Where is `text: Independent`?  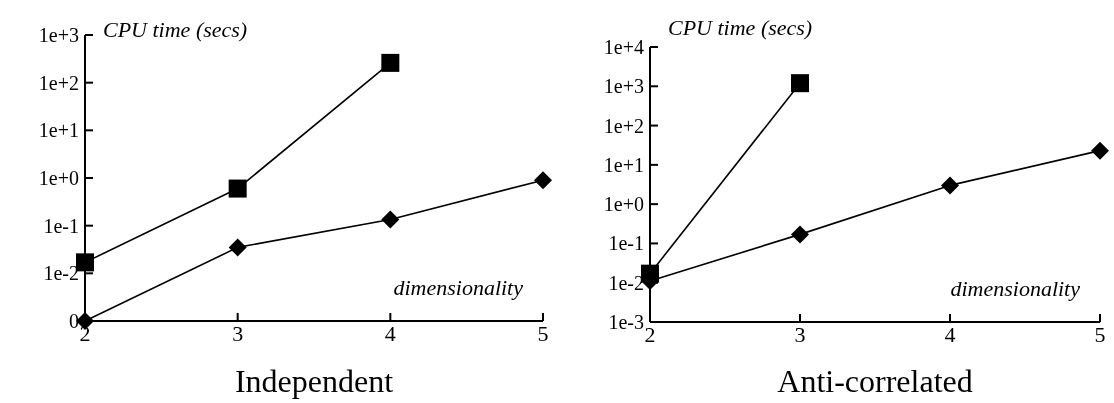
text: Independent is located at coordinates (314, 381).